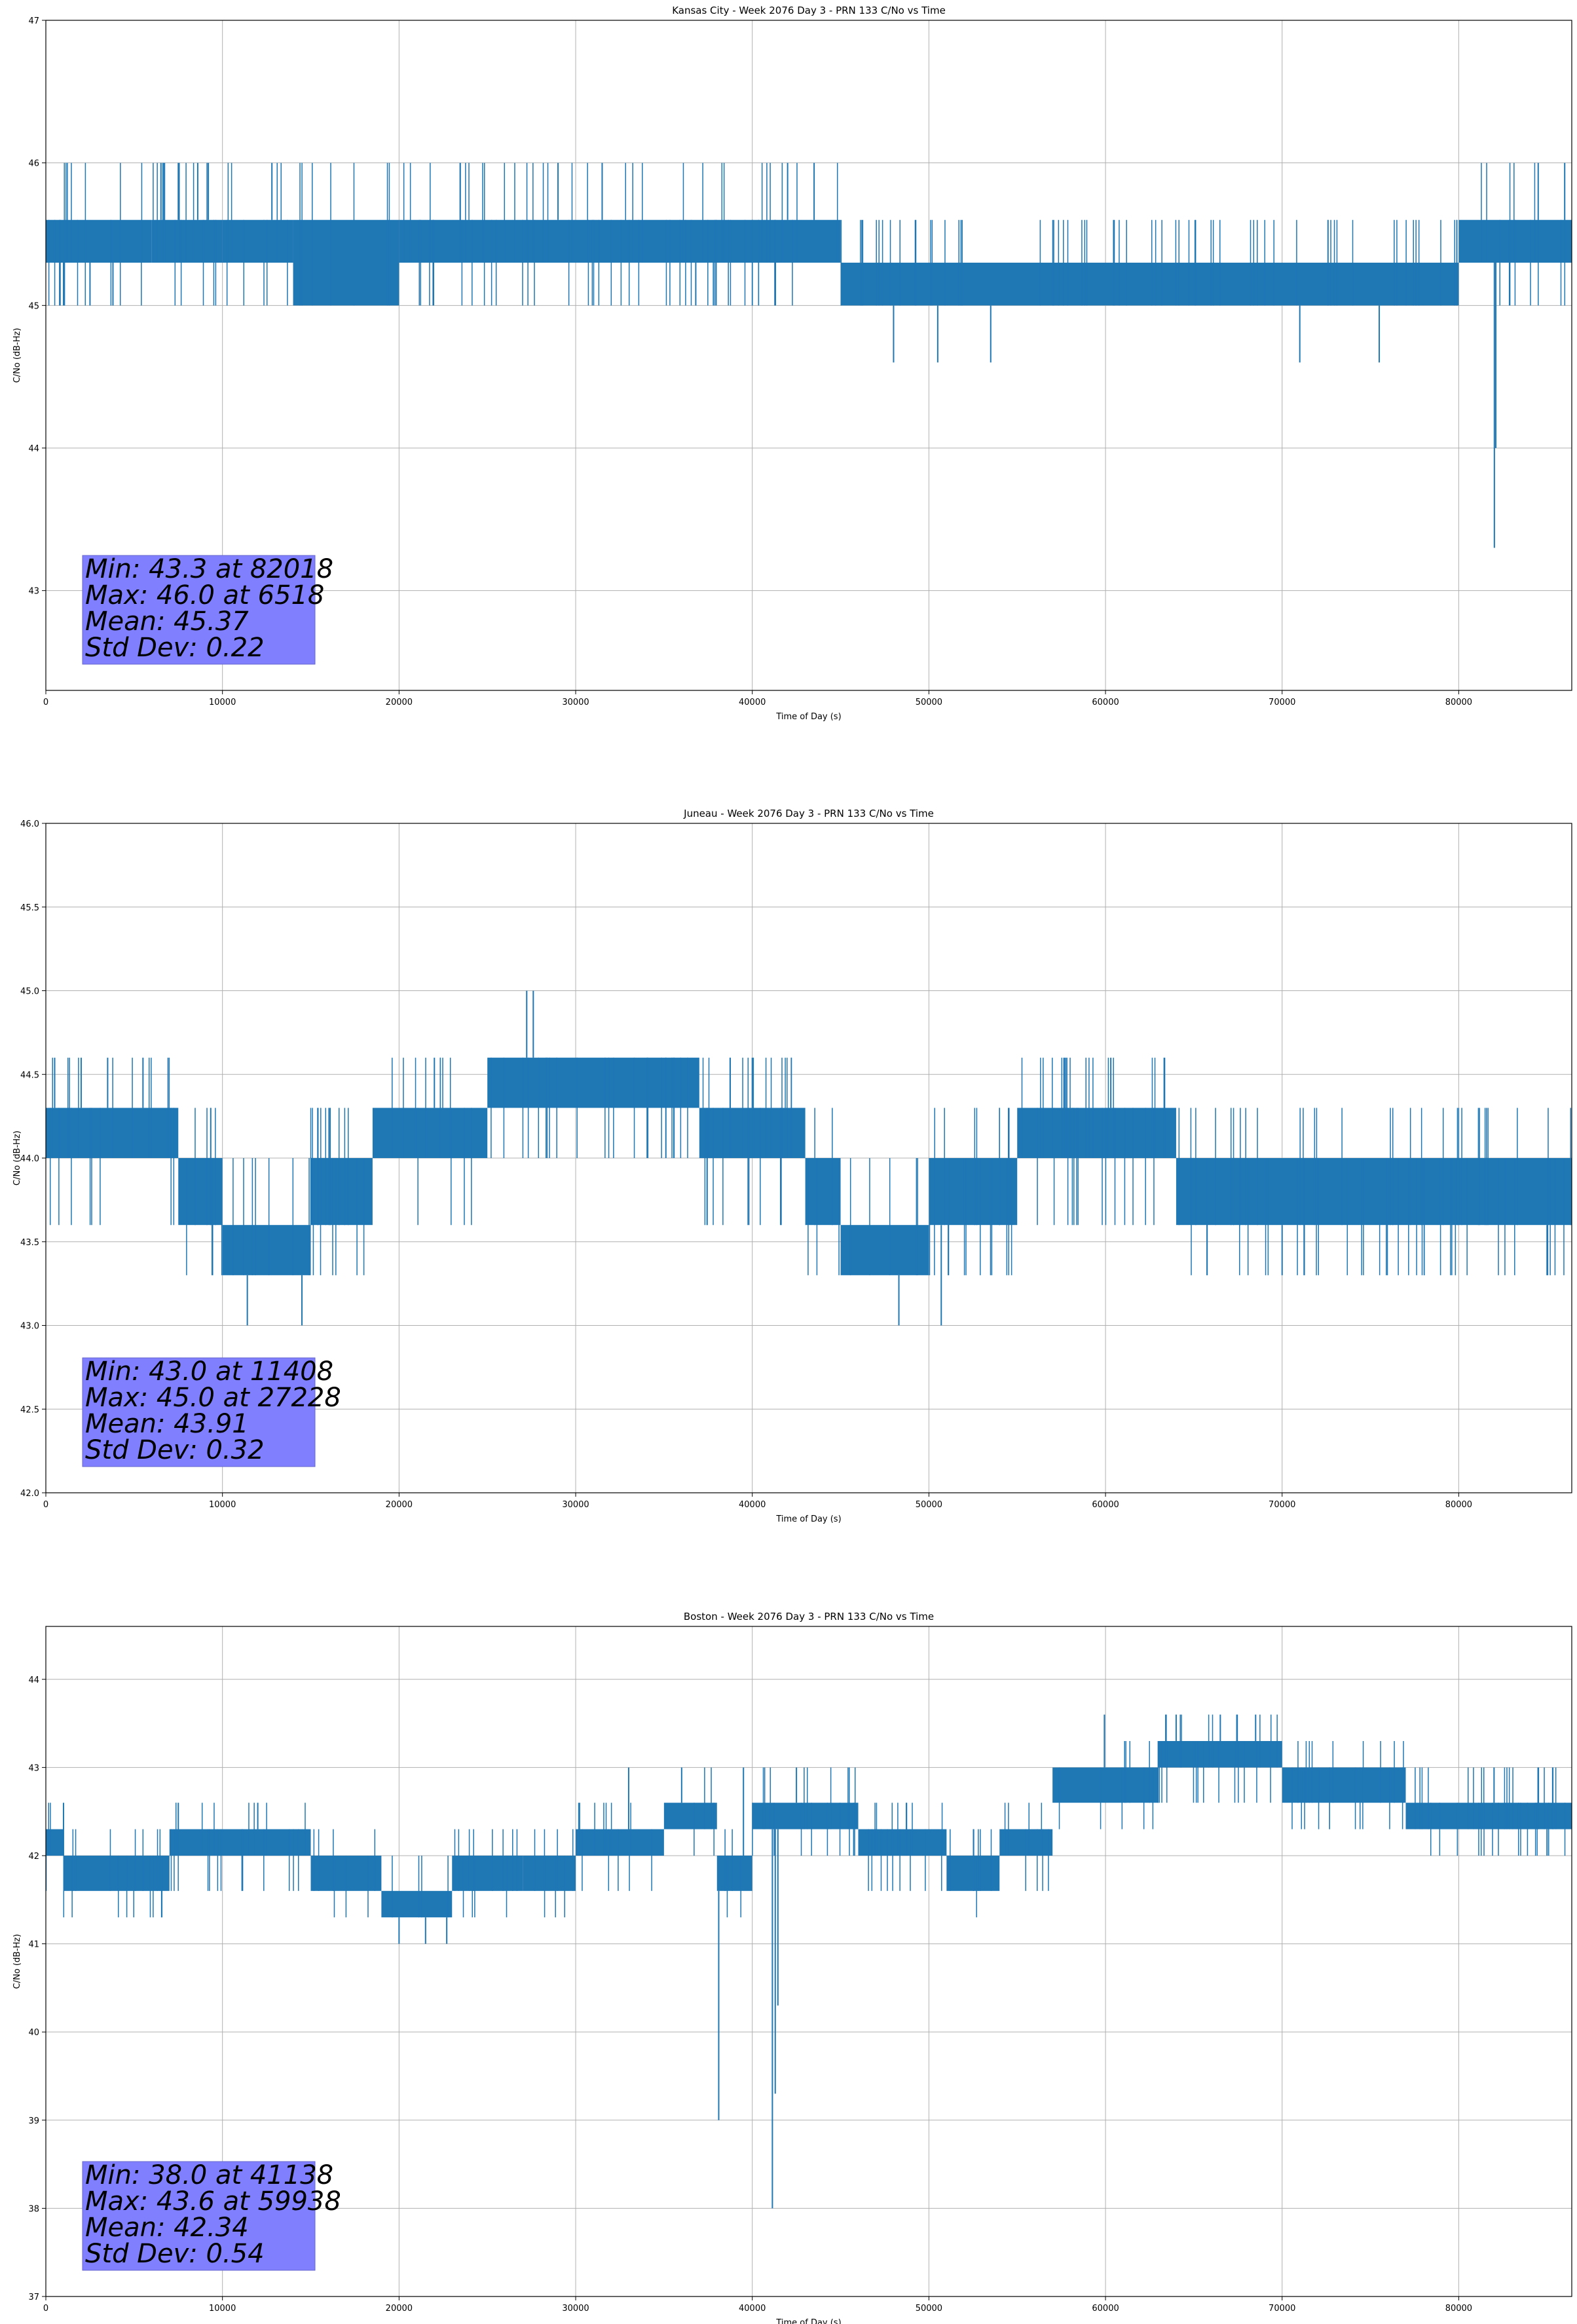 The image size is (1577, 2324). I want to click on y-tick-label: 39, so click(33, 2121).